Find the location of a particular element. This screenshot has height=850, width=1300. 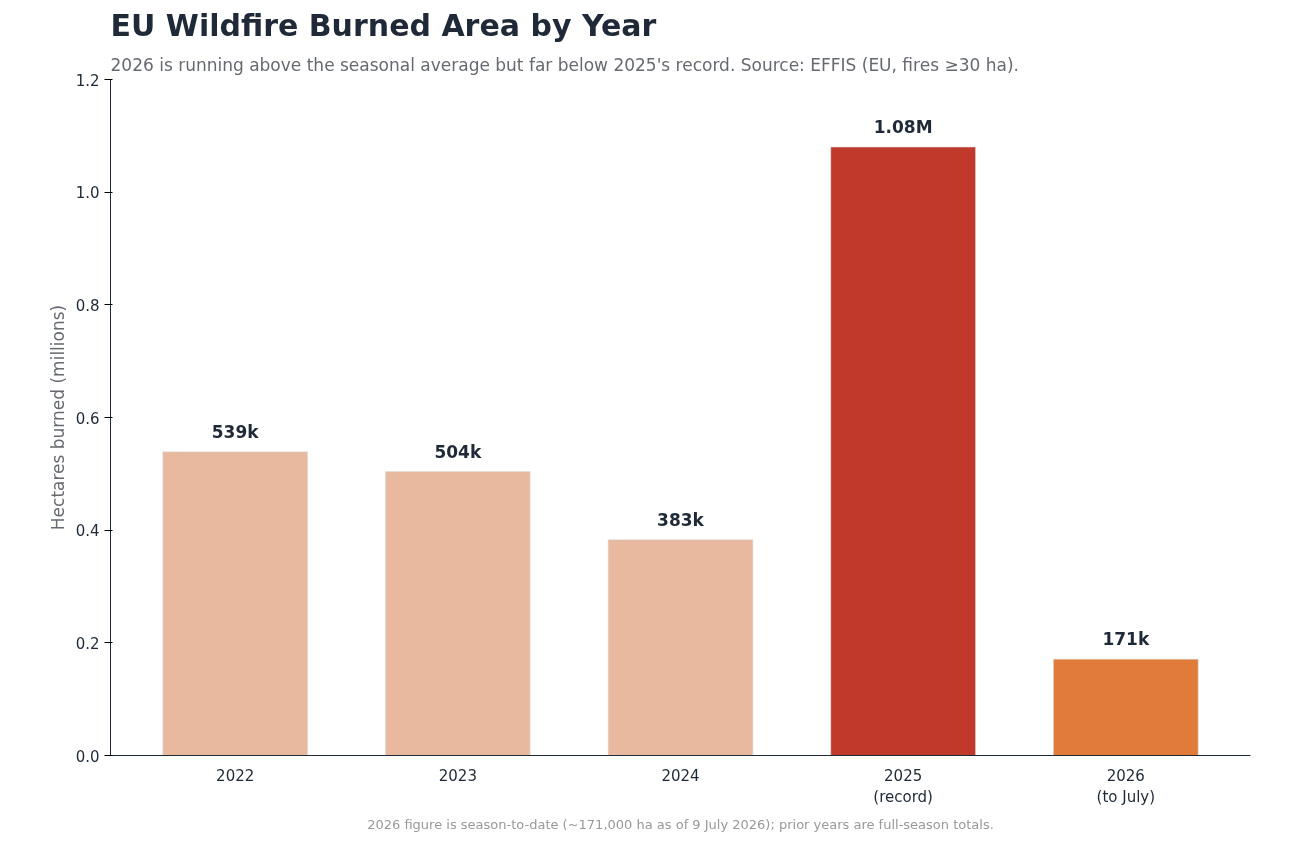

y-tick-label: 1.2 is located at coordinates (87, 80).